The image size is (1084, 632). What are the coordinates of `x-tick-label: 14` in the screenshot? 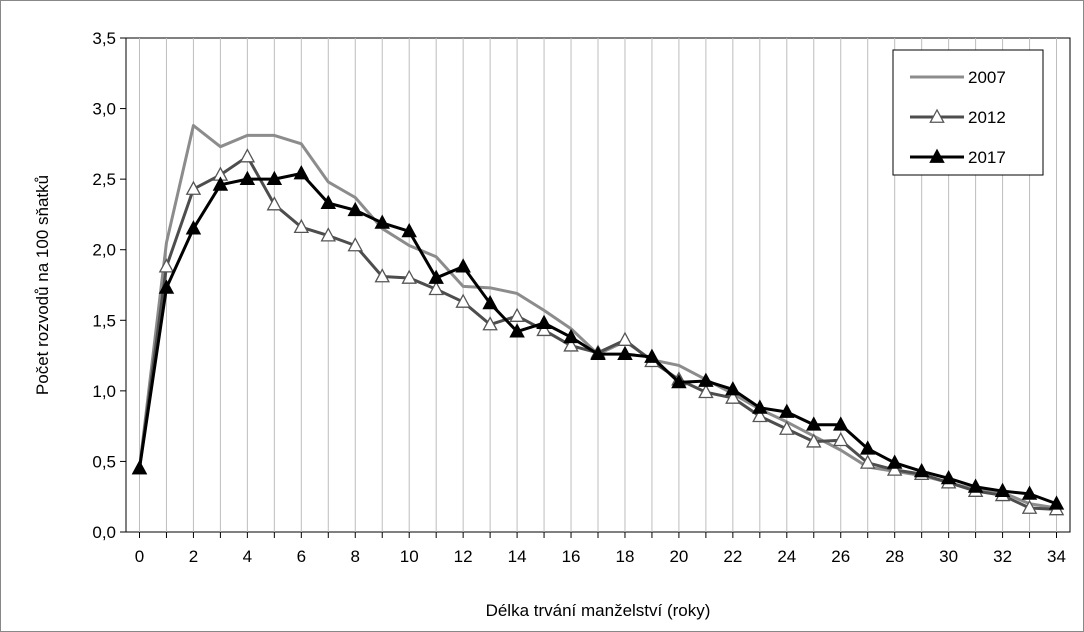 It's located at (517, 556).